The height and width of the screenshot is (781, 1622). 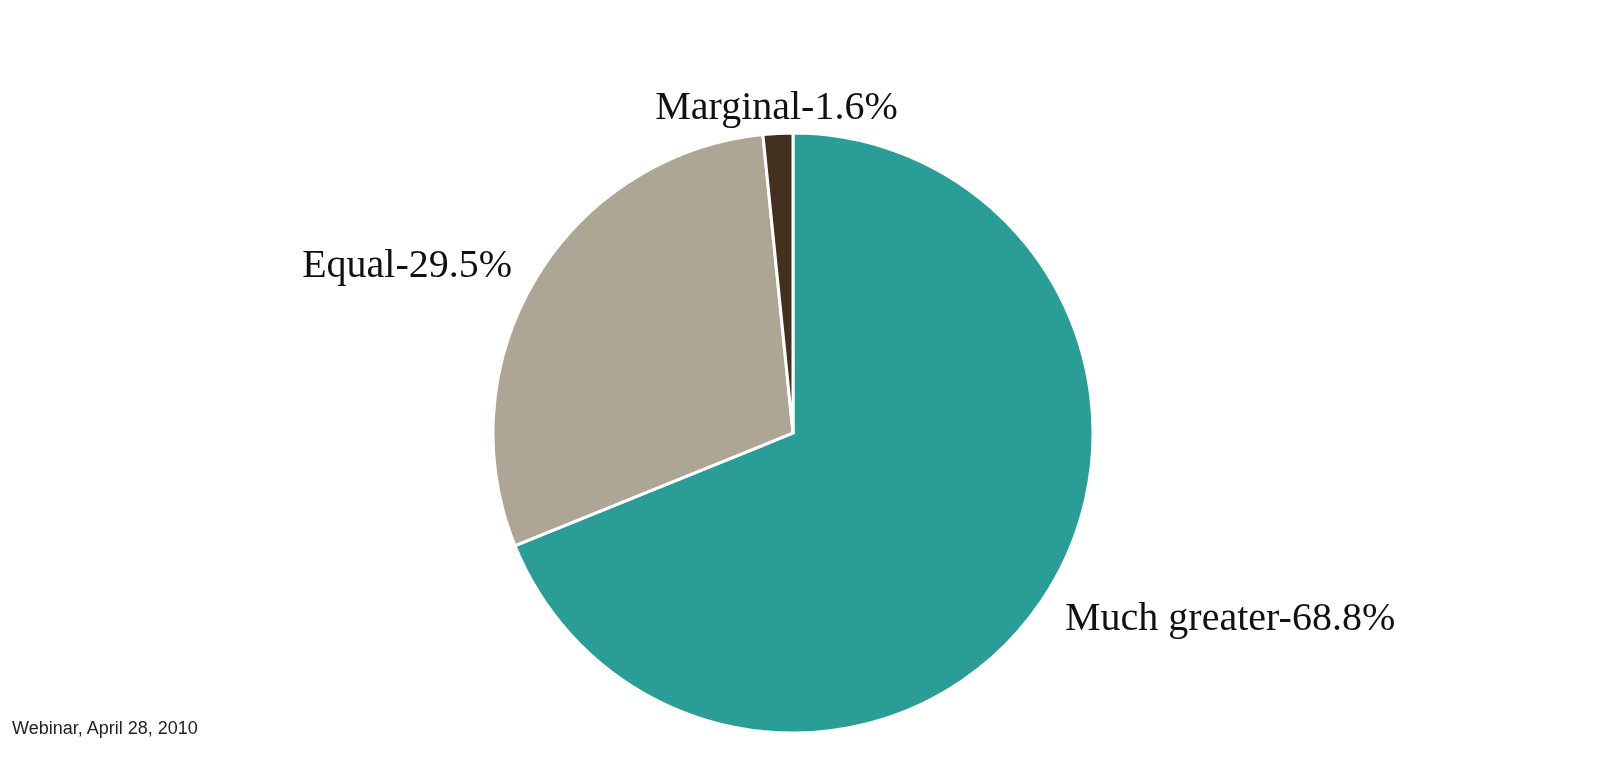 What do you see at coordinates (407, 264) in the screenshot?
I see `slice-label: Equal-29.5%` at bounding box center [407, 264].